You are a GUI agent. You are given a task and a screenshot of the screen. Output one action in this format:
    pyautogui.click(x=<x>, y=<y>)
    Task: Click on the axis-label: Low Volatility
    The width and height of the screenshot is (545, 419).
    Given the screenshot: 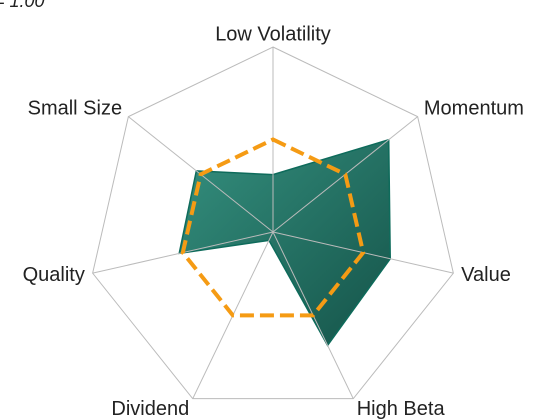 What is the action you would take?
    pyautogui.click(x=273, y=34)
    